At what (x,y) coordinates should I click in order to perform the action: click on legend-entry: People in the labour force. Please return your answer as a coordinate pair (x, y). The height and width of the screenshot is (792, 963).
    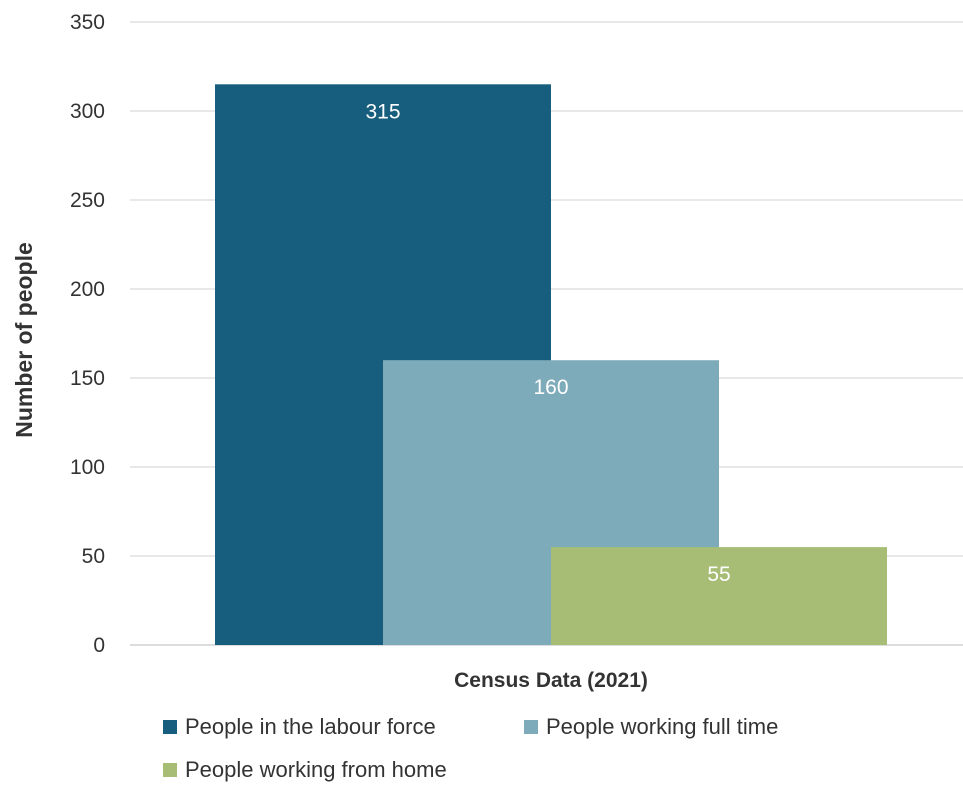
    Looking at the image, I should click on (310, 726).